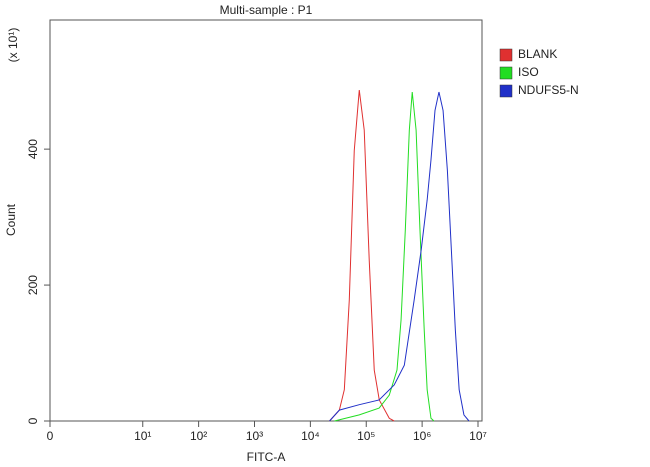  I want to click on legend-label: BLANK, so click(537, 54).